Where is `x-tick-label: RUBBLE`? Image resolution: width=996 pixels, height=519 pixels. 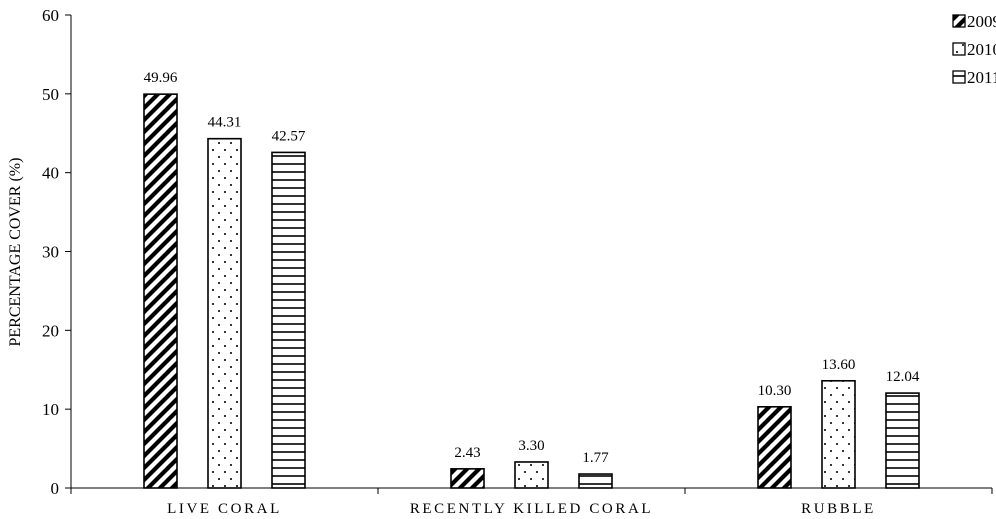
x-tick-label: RUBBLE is located at coordinates (838, 509).